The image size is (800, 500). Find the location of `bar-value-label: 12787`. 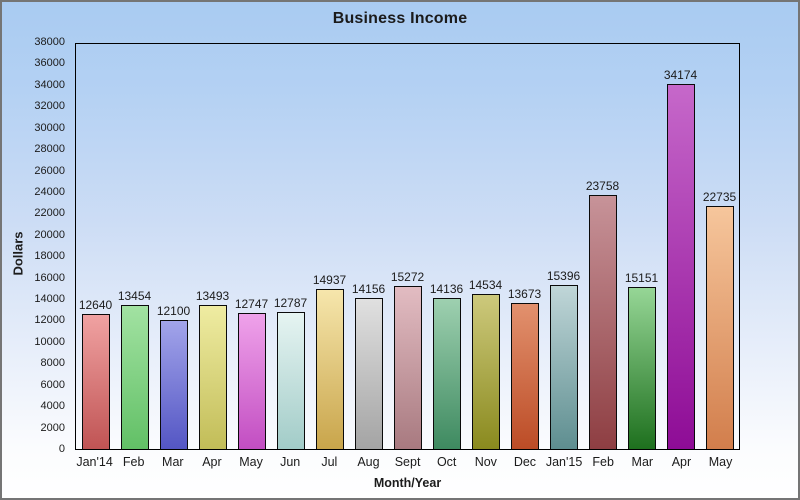

bar-value-label: 12787 is located at coordinates (290, 303).